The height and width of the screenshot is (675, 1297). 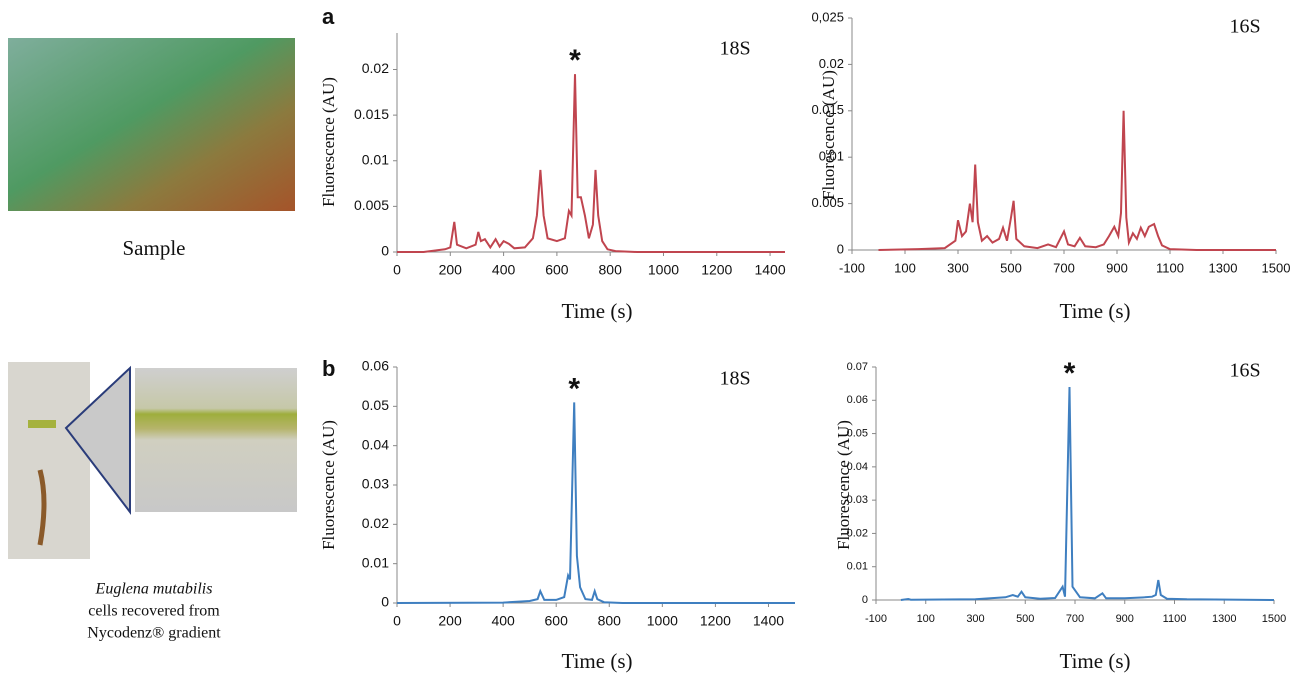 What do you see at coordinates (216, 440) in the screenshot?
I see `band-photo` at bounding box center [216, 440].